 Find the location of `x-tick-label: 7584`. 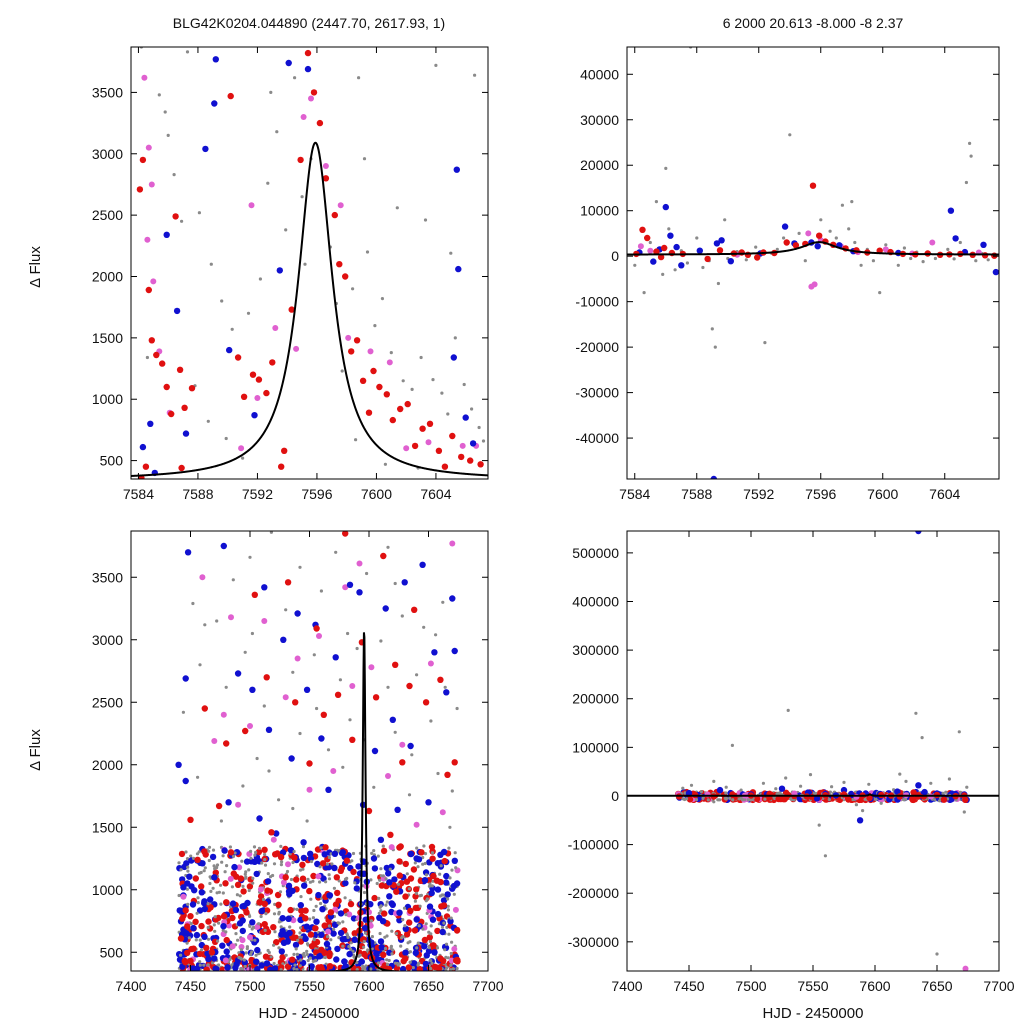

x-tick-label: 7584 is located at coordinates (138, 494).